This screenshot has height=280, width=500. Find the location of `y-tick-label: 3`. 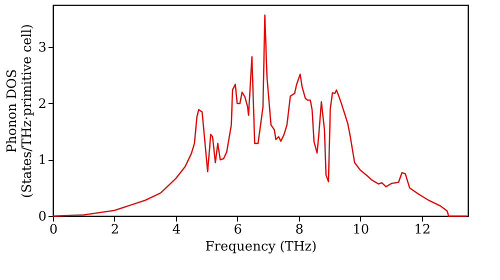

y-tick-label: 3 is located at coordinates (42, 48).